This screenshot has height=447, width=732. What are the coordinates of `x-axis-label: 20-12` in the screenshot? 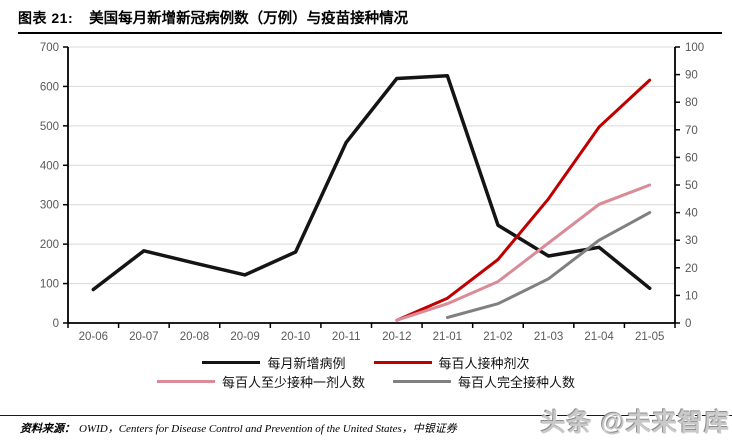 It's located at (396, 337).